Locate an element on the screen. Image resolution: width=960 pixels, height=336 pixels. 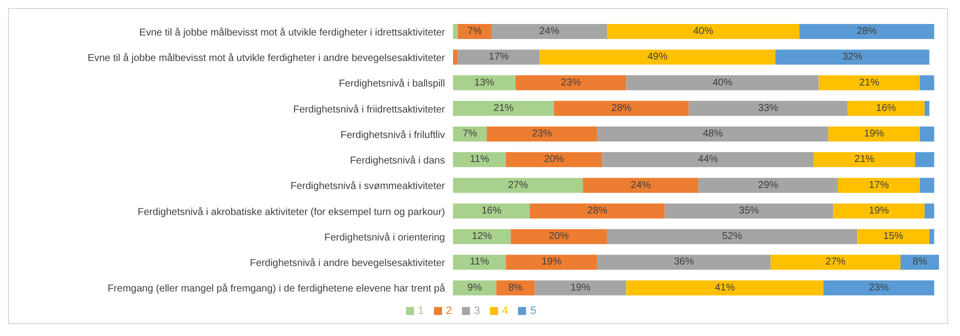
legend-label: 3 is located at coordinates (477, 311).